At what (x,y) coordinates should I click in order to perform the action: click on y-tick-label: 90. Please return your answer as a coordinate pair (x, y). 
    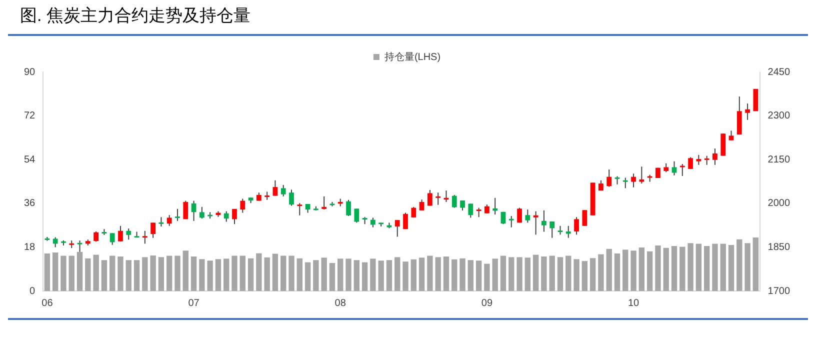
    Looking at the image, I should click on (30, 72).